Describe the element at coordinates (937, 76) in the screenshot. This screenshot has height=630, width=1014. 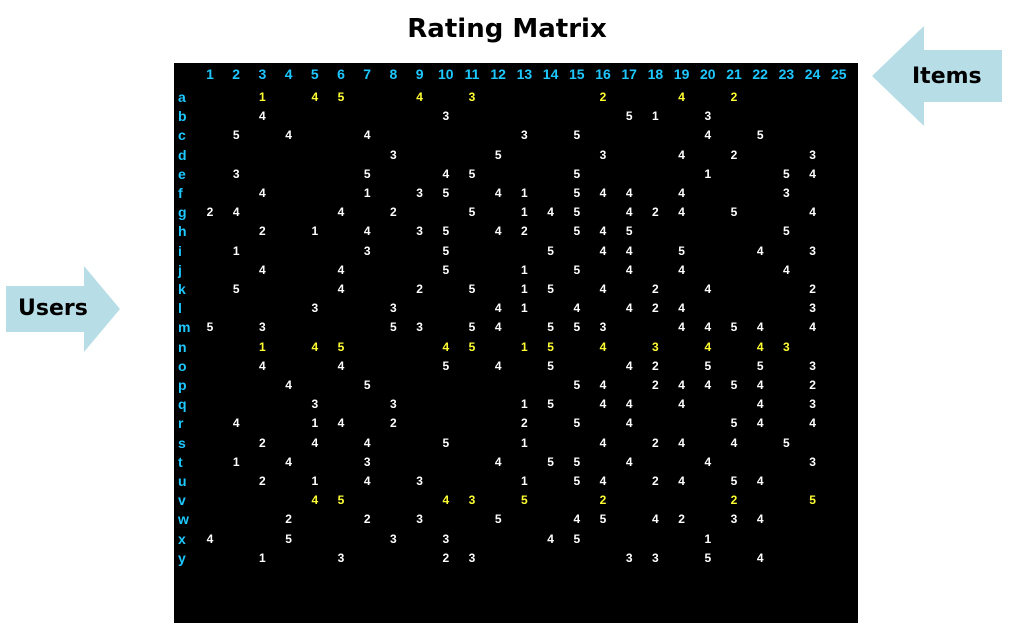
I see `items-arrow-icon` at that location.